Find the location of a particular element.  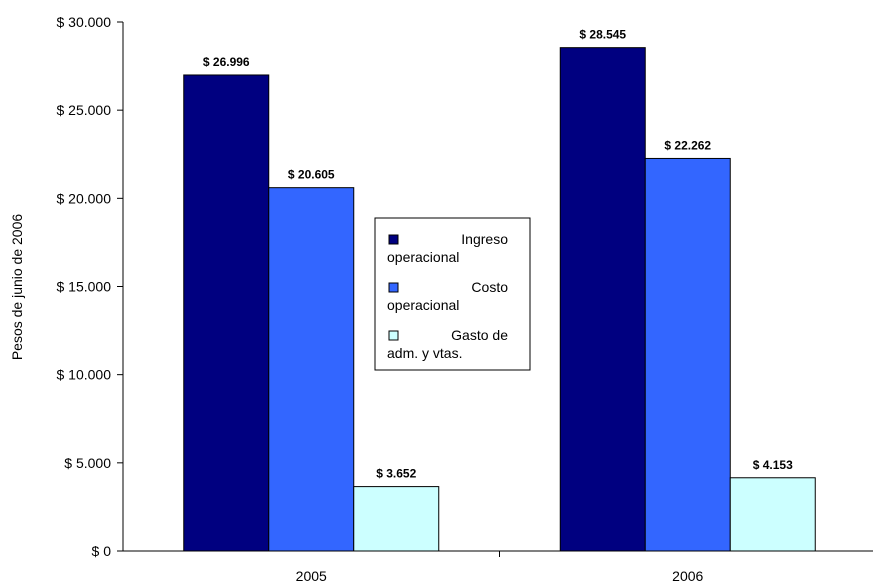

data-label: $ 3.652 is located at coordinates (396, 474).